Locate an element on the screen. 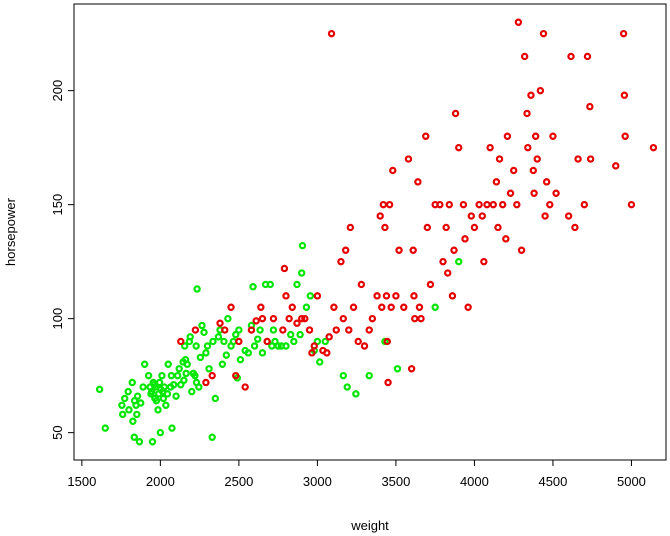  y-tick-label: 100 is located at coordinates (57, 319).